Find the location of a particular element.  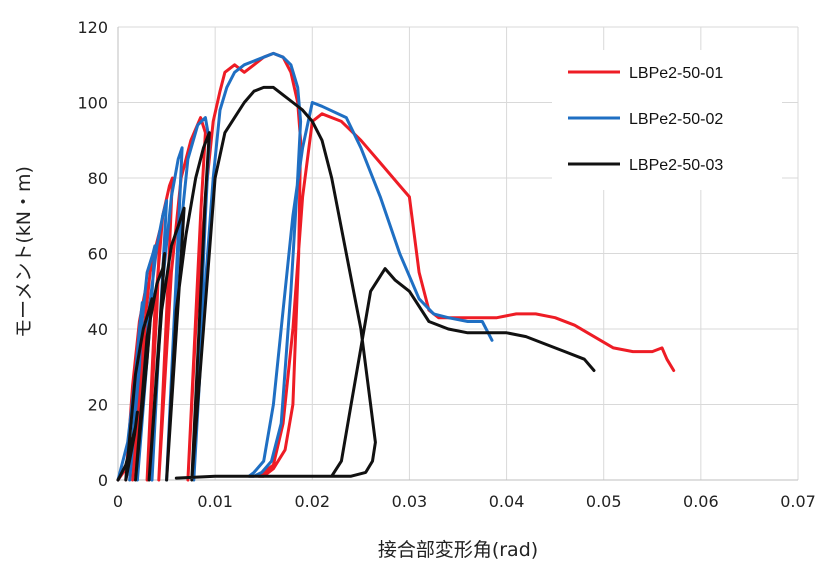

y-tick-label: 80 is located at coordinates (98, 178).